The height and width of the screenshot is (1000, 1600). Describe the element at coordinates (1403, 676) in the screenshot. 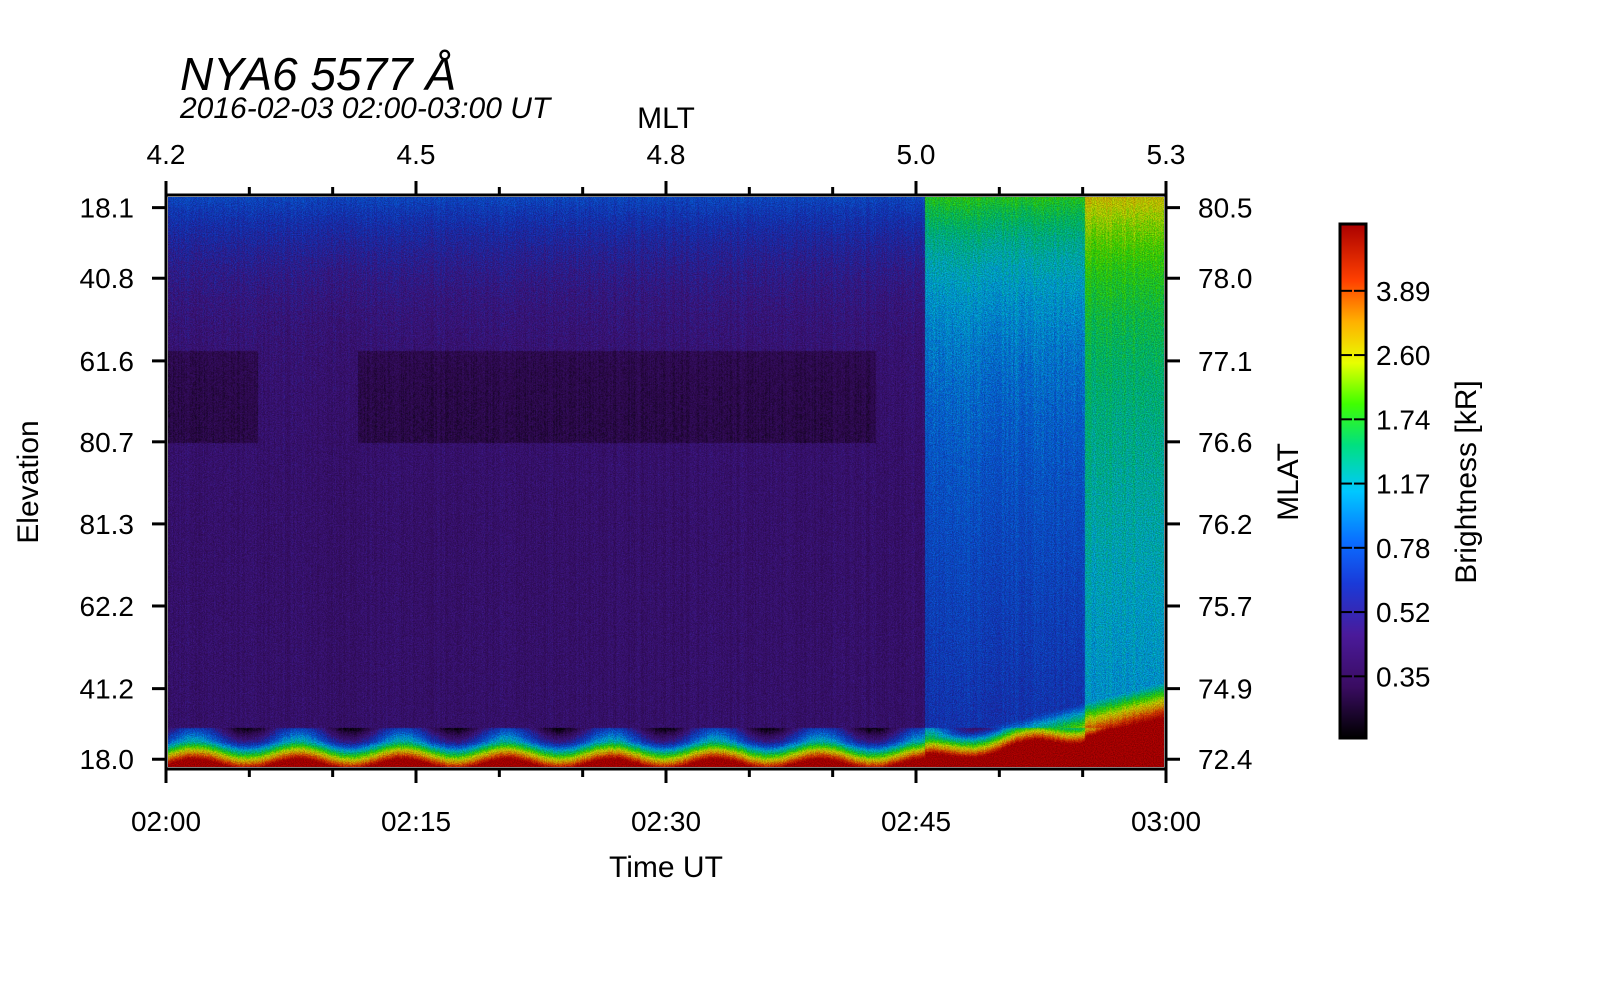

I see `colorbar-tick-label: 0.35` at that location.